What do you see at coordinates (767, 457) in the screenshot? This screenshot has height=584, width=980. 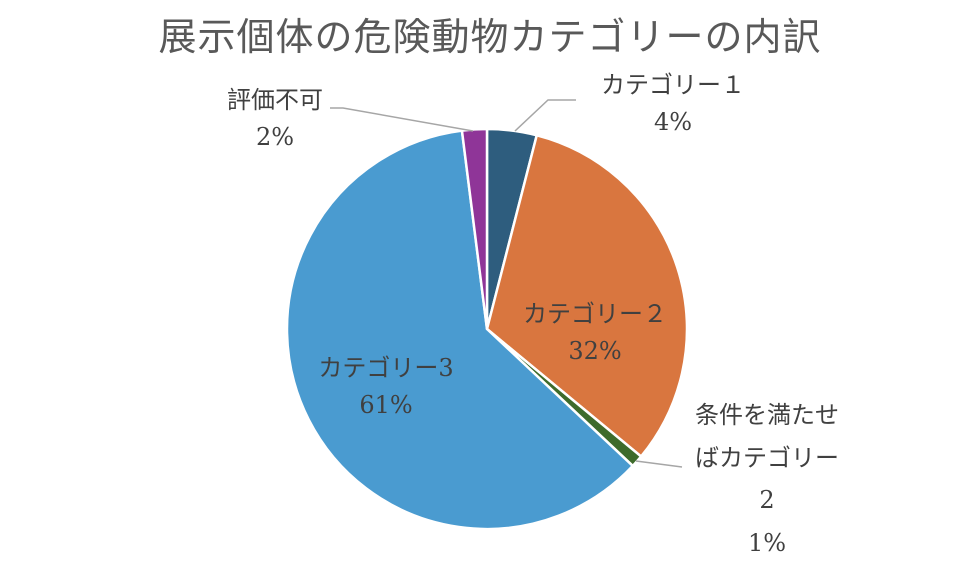 I see `label-conditional-line-2: ばカテゴリー` at bounding box center [767, 457].